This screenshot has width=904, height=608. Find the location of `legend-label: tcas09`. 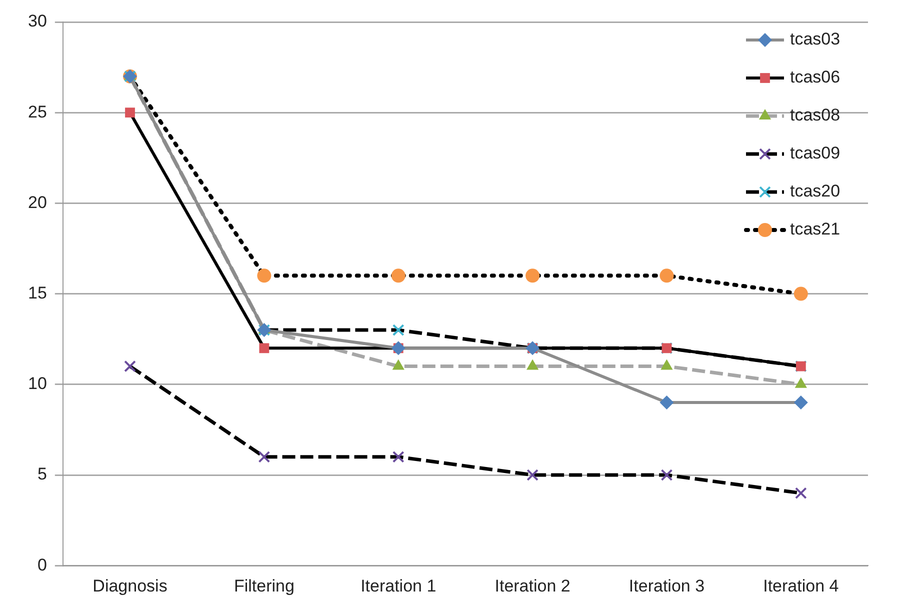

legend-label: tcas09 is located at coordinates (815, 153).